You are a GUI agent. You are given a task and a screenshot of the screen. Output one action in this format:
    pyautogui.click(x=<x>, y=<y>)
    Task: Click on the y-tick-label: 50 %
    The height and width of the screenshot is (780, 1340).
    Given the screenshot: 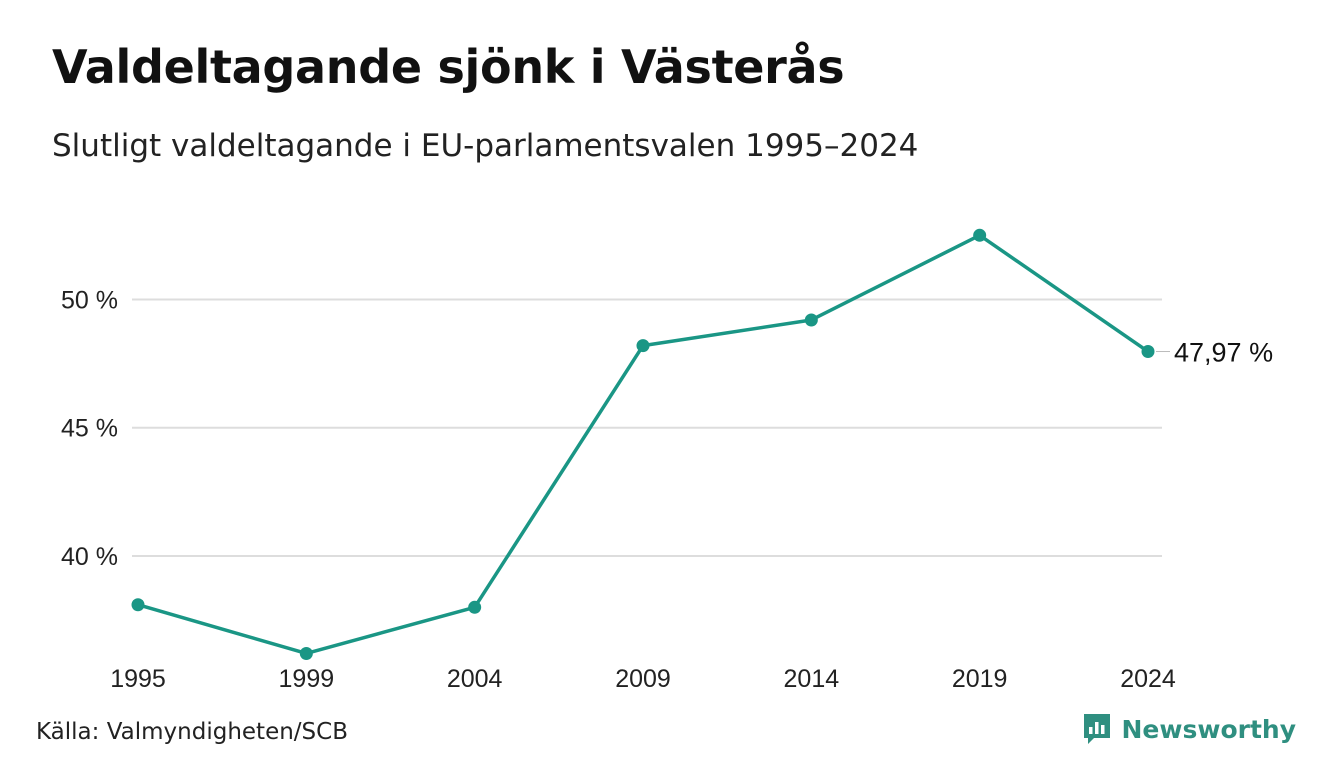 What is the action you would take?
    pyautogui.click(x=89, y=300)
    